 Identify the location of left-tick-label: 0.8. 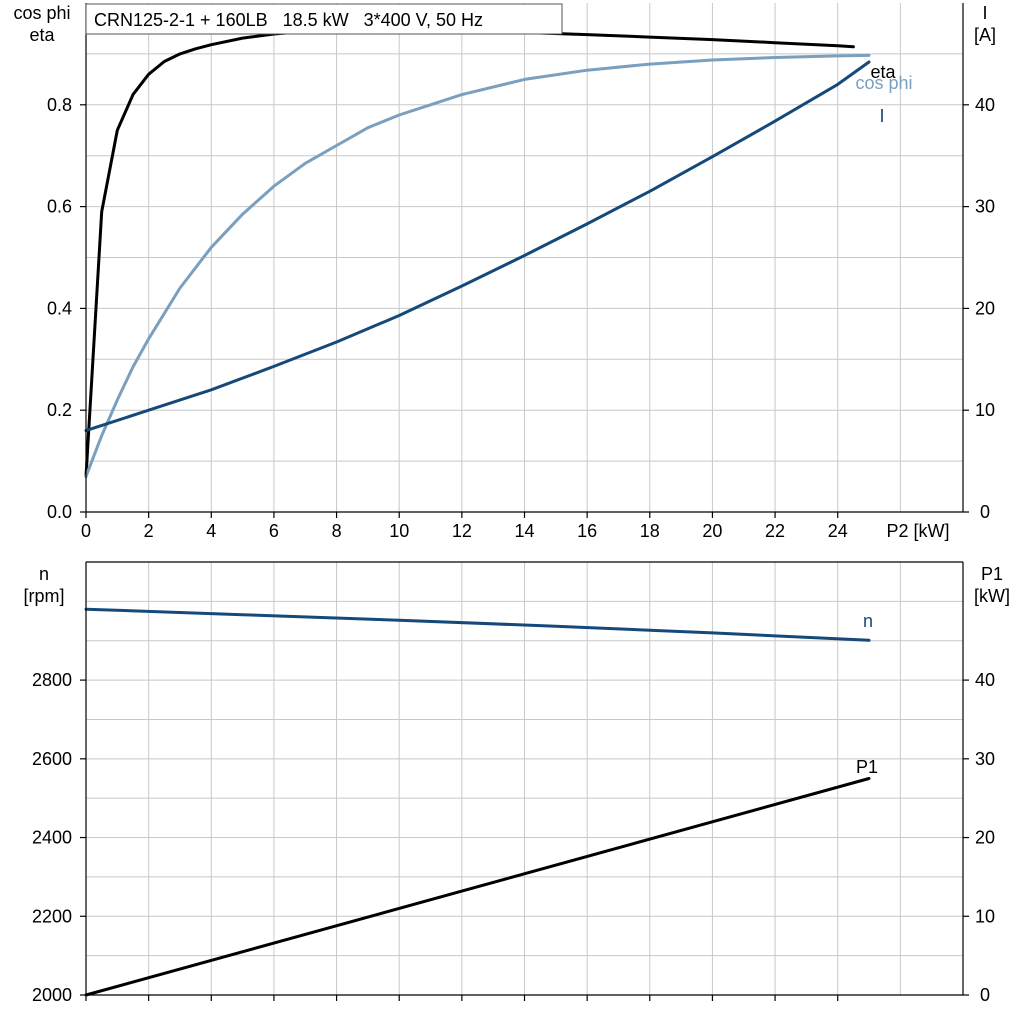
(59, 105).